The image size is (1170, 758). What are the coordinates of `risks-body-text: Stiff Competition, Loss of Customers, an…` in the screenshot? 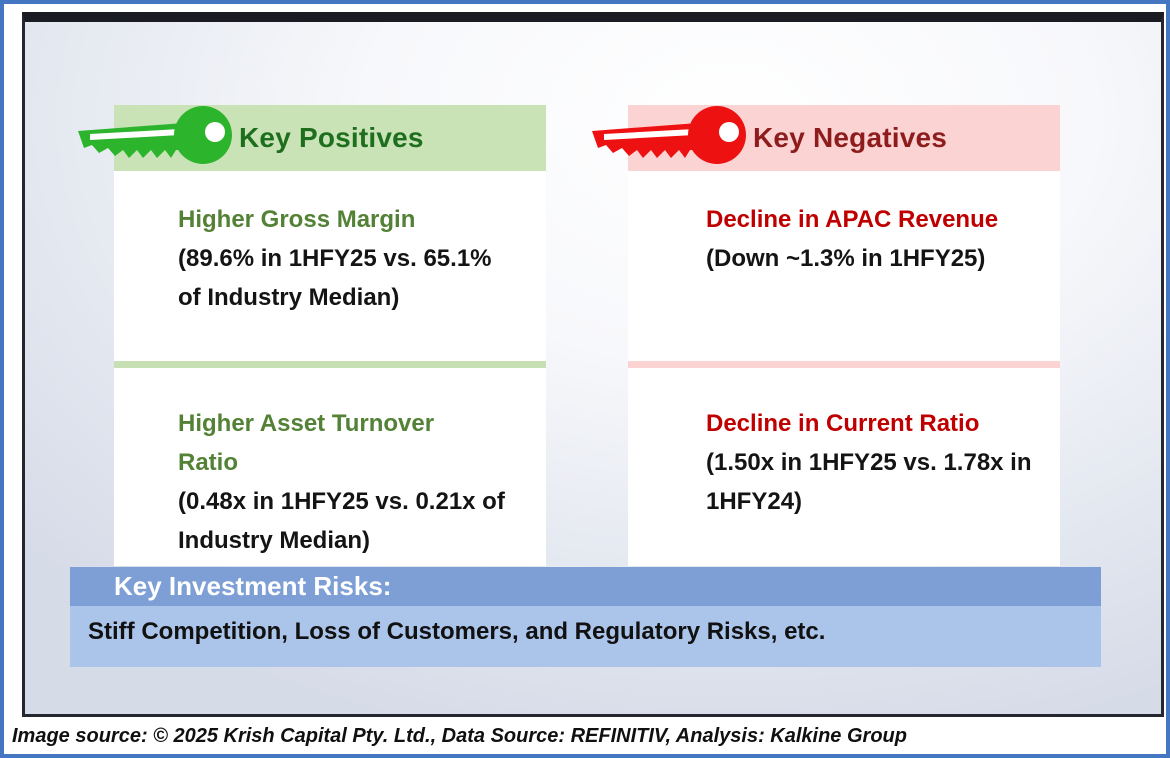 It's located at (457, 631).